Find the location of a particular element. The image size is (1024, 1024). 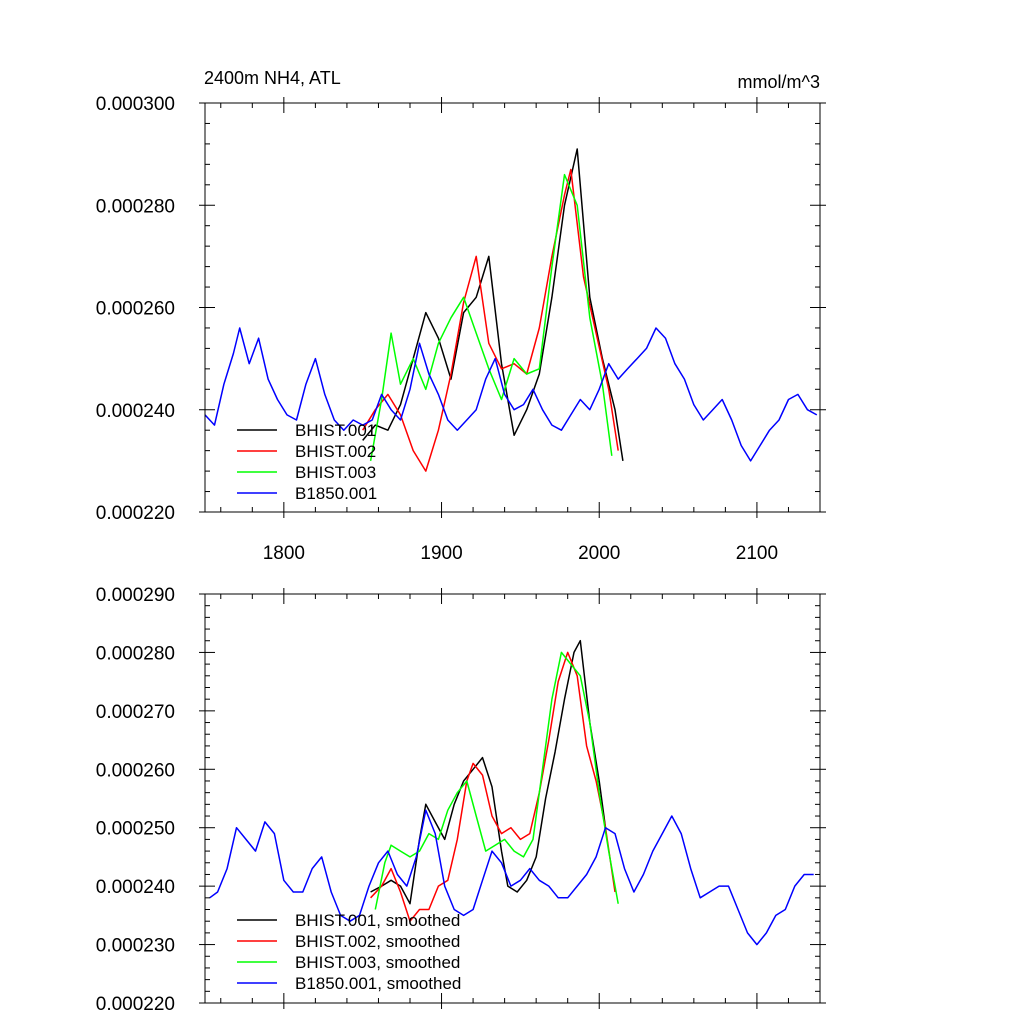

legend-entry: B1850.001 is located at coordinates (336, 493).